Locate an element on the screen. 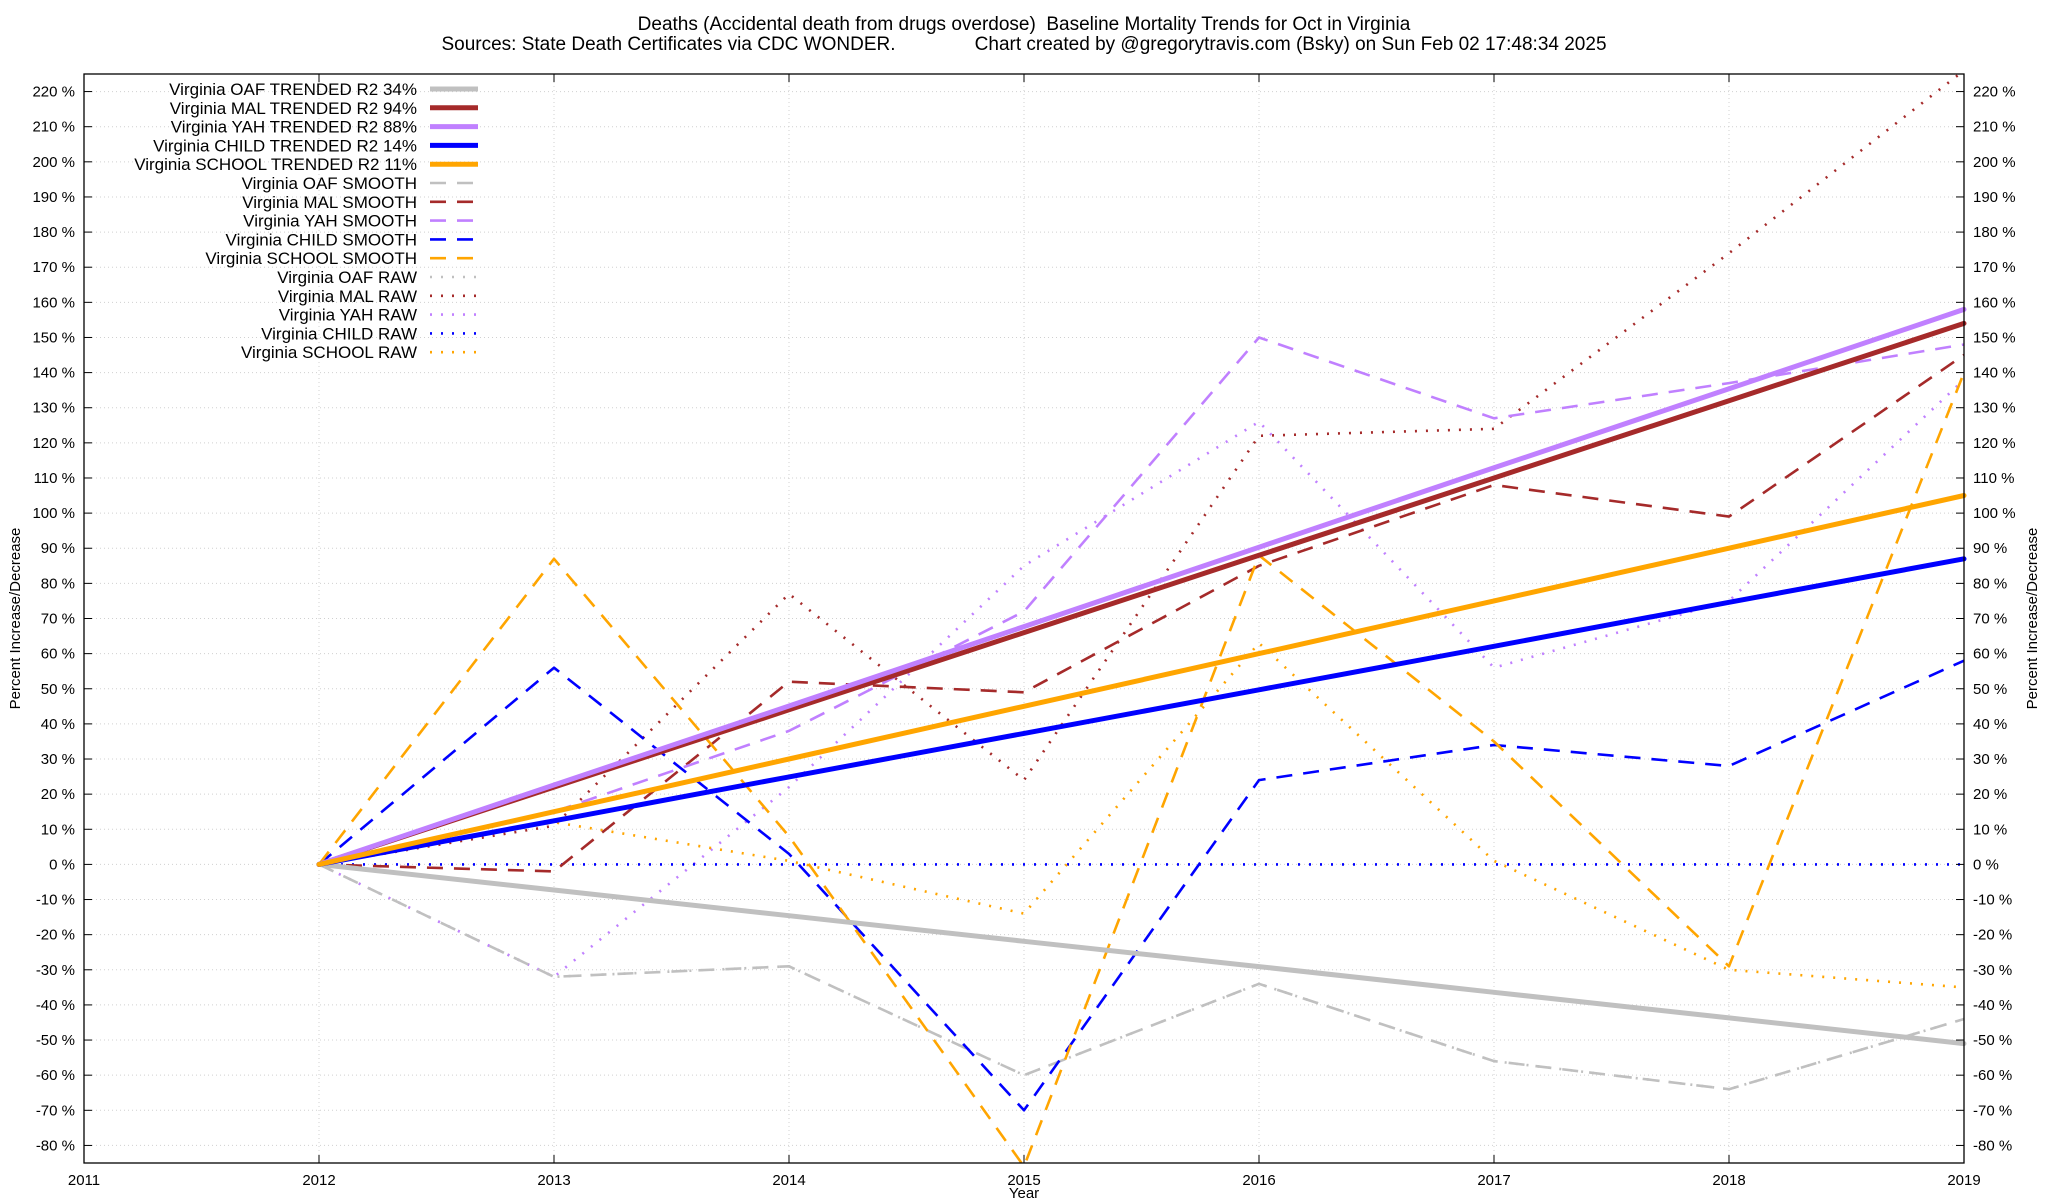 Image resolution: width=2048 pixels, height=1200 pixels. y-tick-label: 160 % is located at coordinates (53, 302).